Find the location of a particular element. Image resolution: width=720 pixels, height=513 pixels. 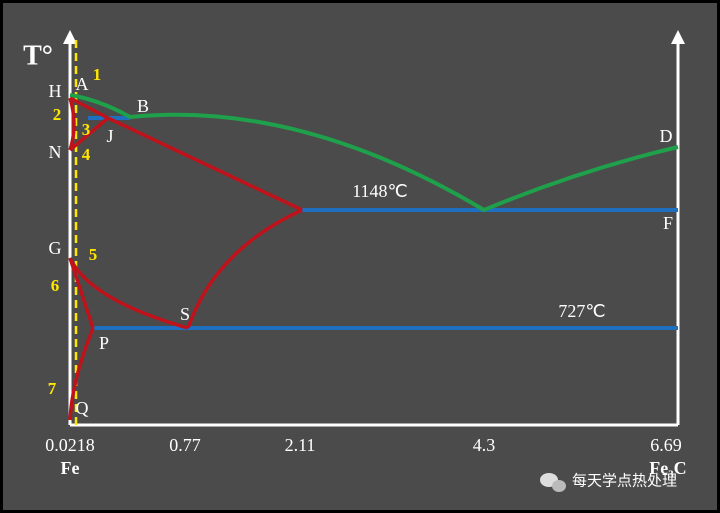

point-label: D is located at coordinates (666, 136).